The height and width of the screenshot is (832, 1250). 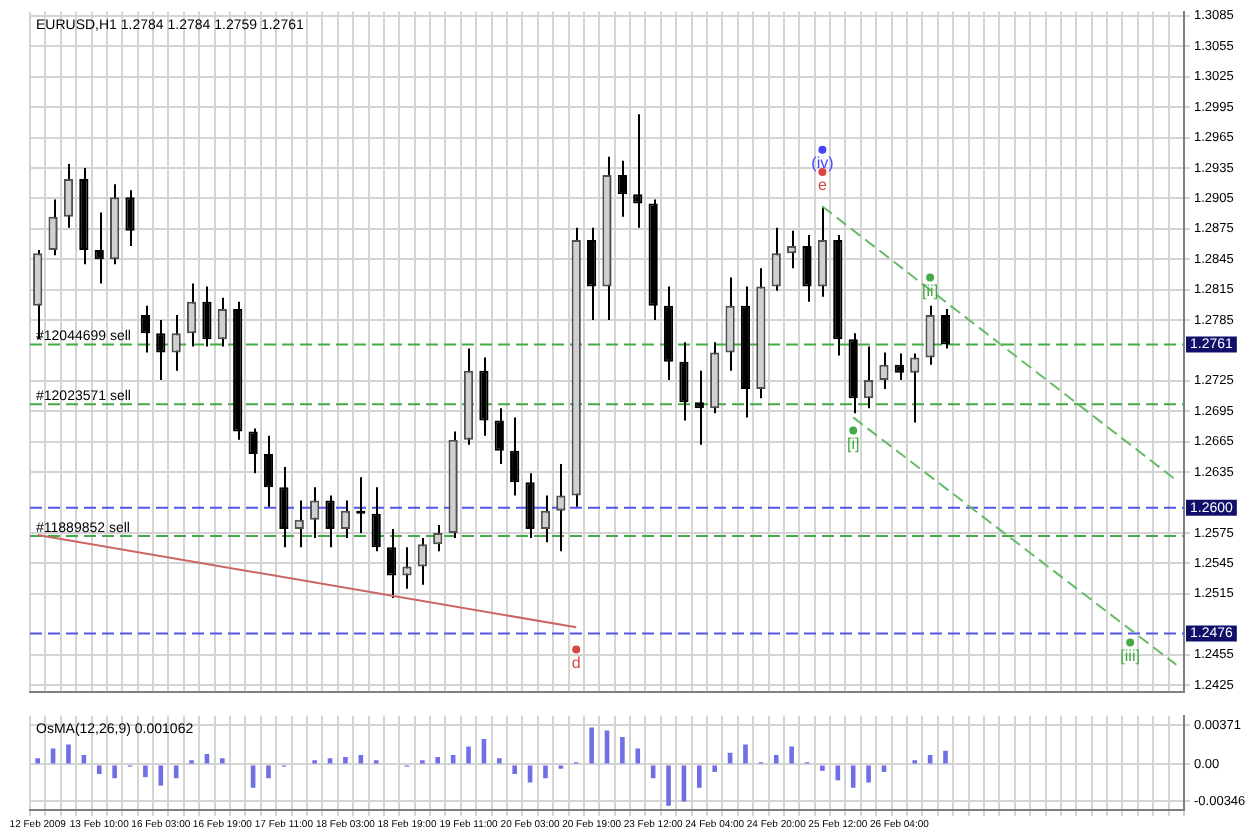 What do you see at coordinates (576, 663) in the screenshot?
I see `data-label: d` at bounding box center [576, 663].